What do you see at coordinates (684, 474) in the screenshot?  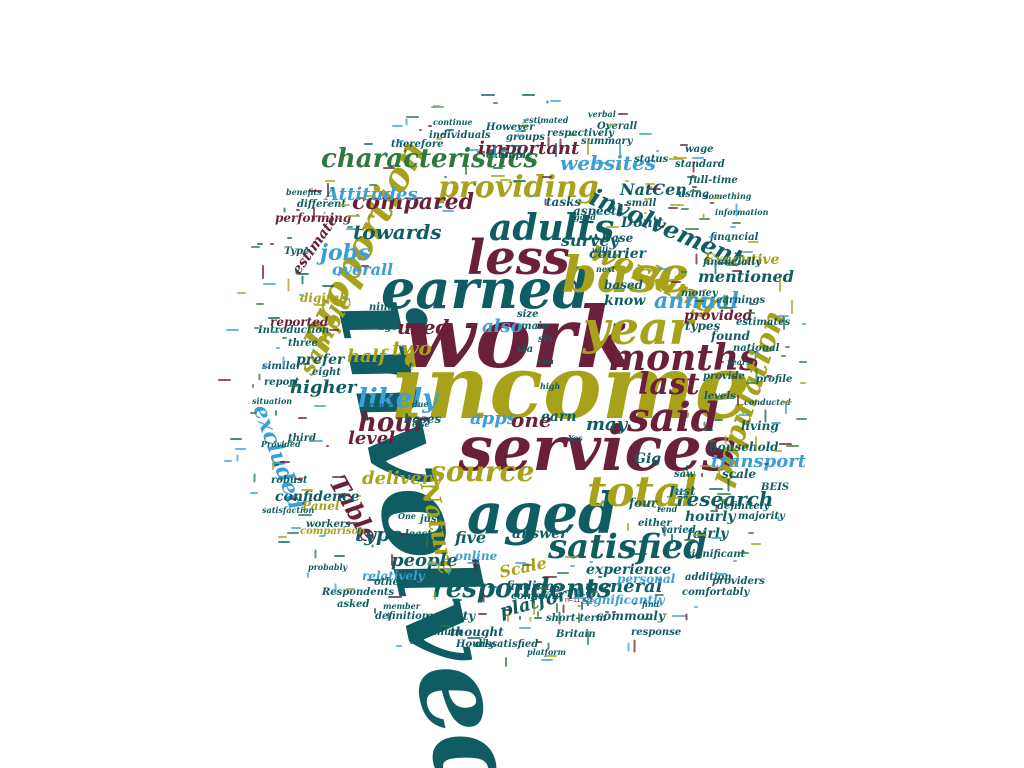 I see `word-saw: saw` at bounding box center [684, 474].